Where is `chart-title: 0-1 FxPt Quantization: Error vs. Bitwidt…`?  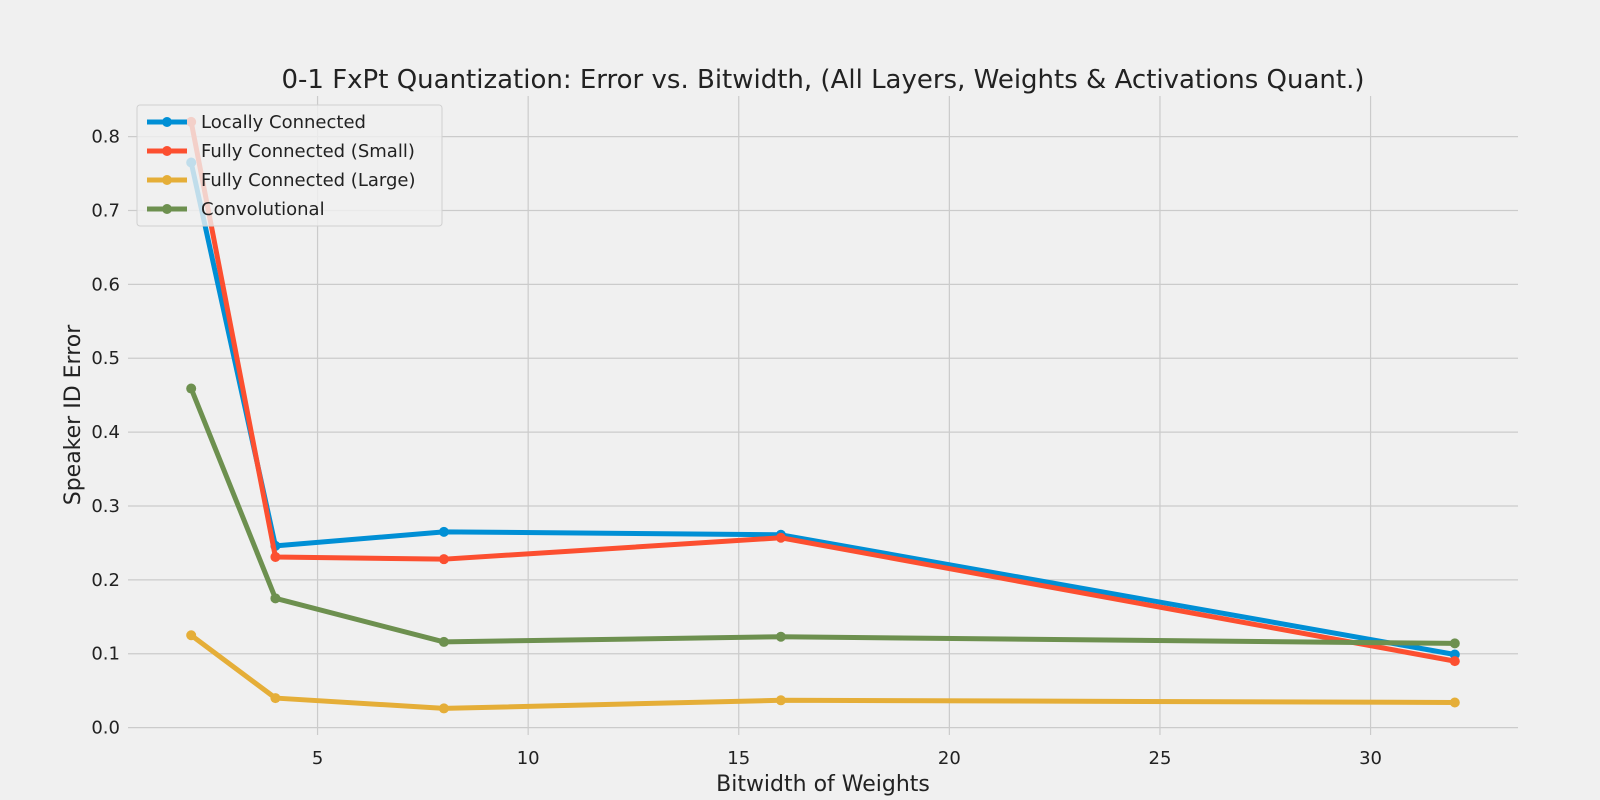
chart-title: 0-1 FxPt Quantization: Error vs. Bitwidt… is located at coordinates (822, 80).